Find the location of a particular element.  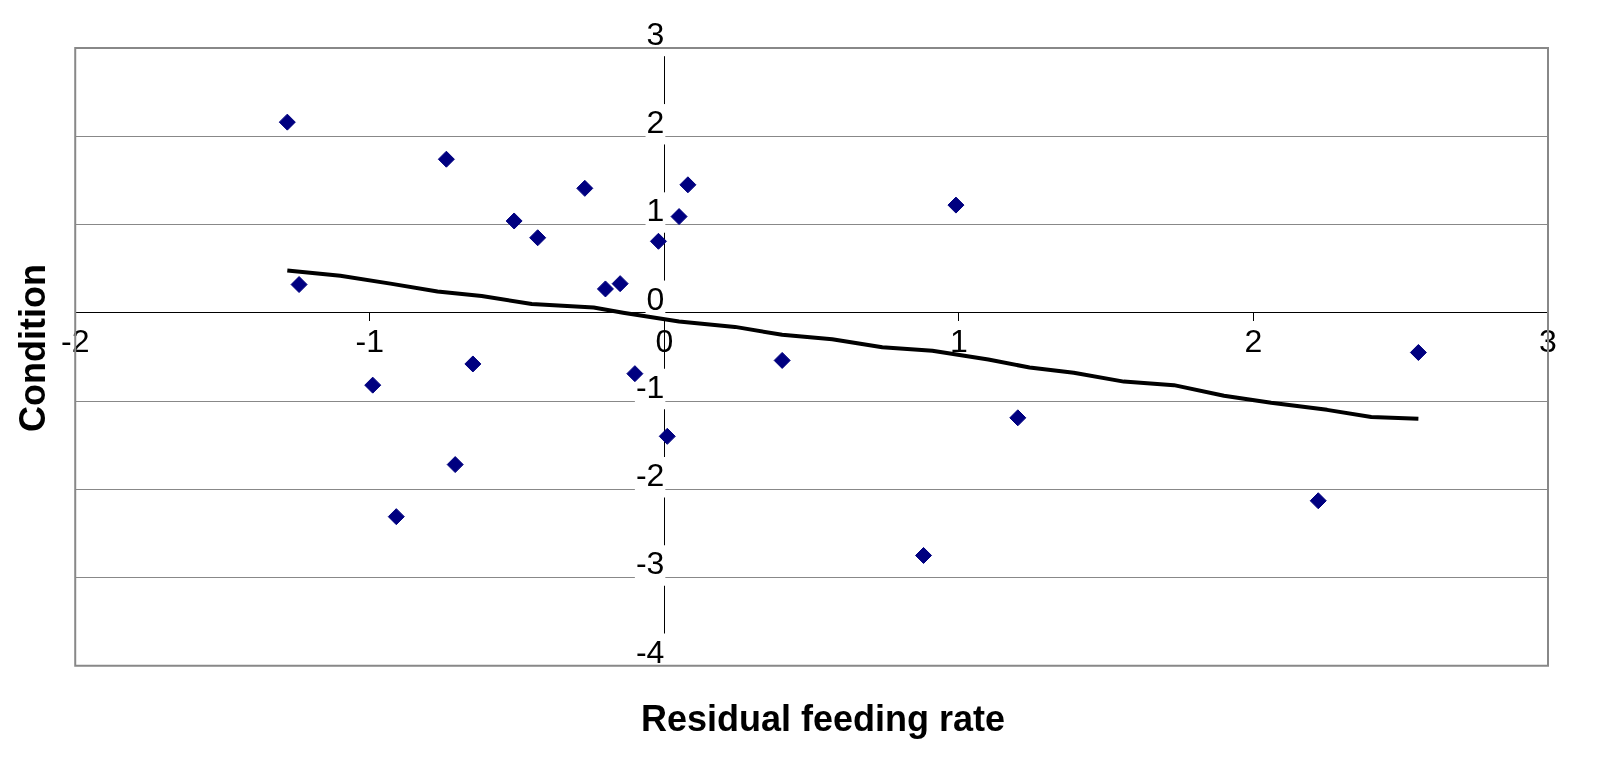

x-axis-title: Residual feeding rate is located at coordinates (823, 719).